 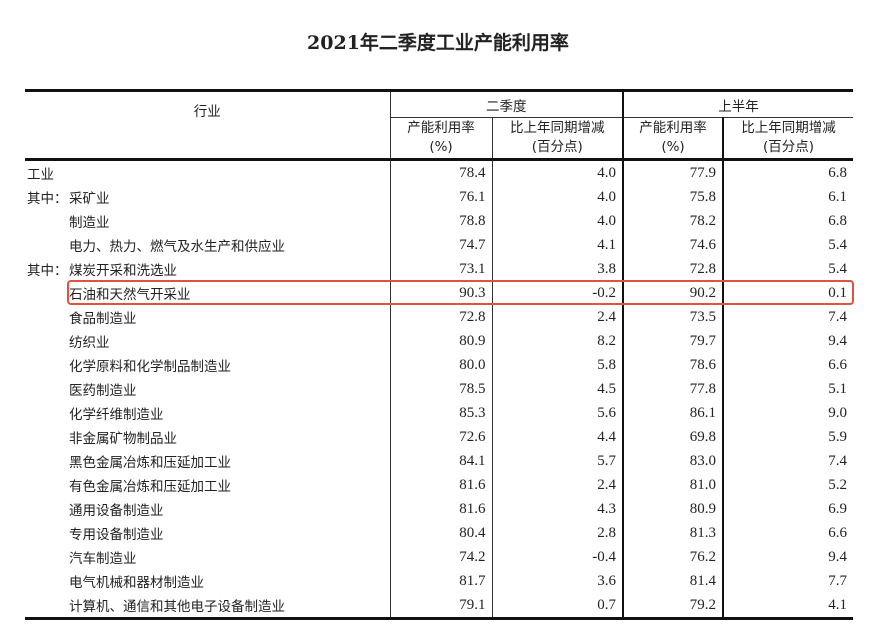 I want to click on industry-cell: 其中： 采矿业, so click(x=207, y=197).